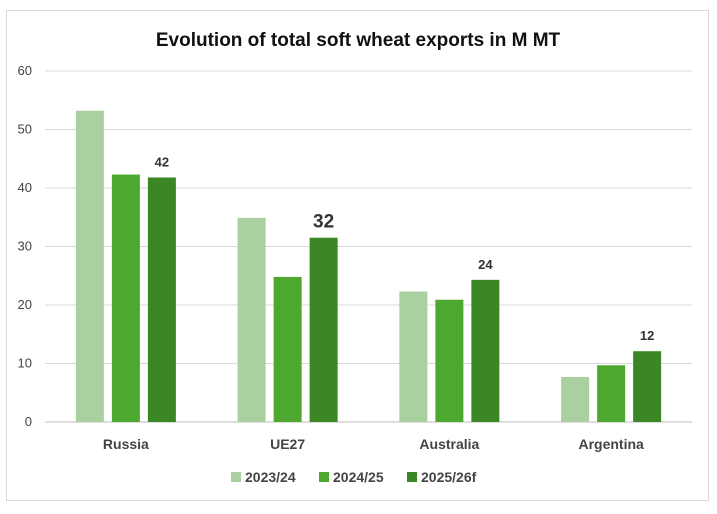 Image resolution: width=717 pixels, height=514 pixels. Describe the element at coordinates (25, 70) in the screenshot. I see `y-tick-label: 60` at that location.